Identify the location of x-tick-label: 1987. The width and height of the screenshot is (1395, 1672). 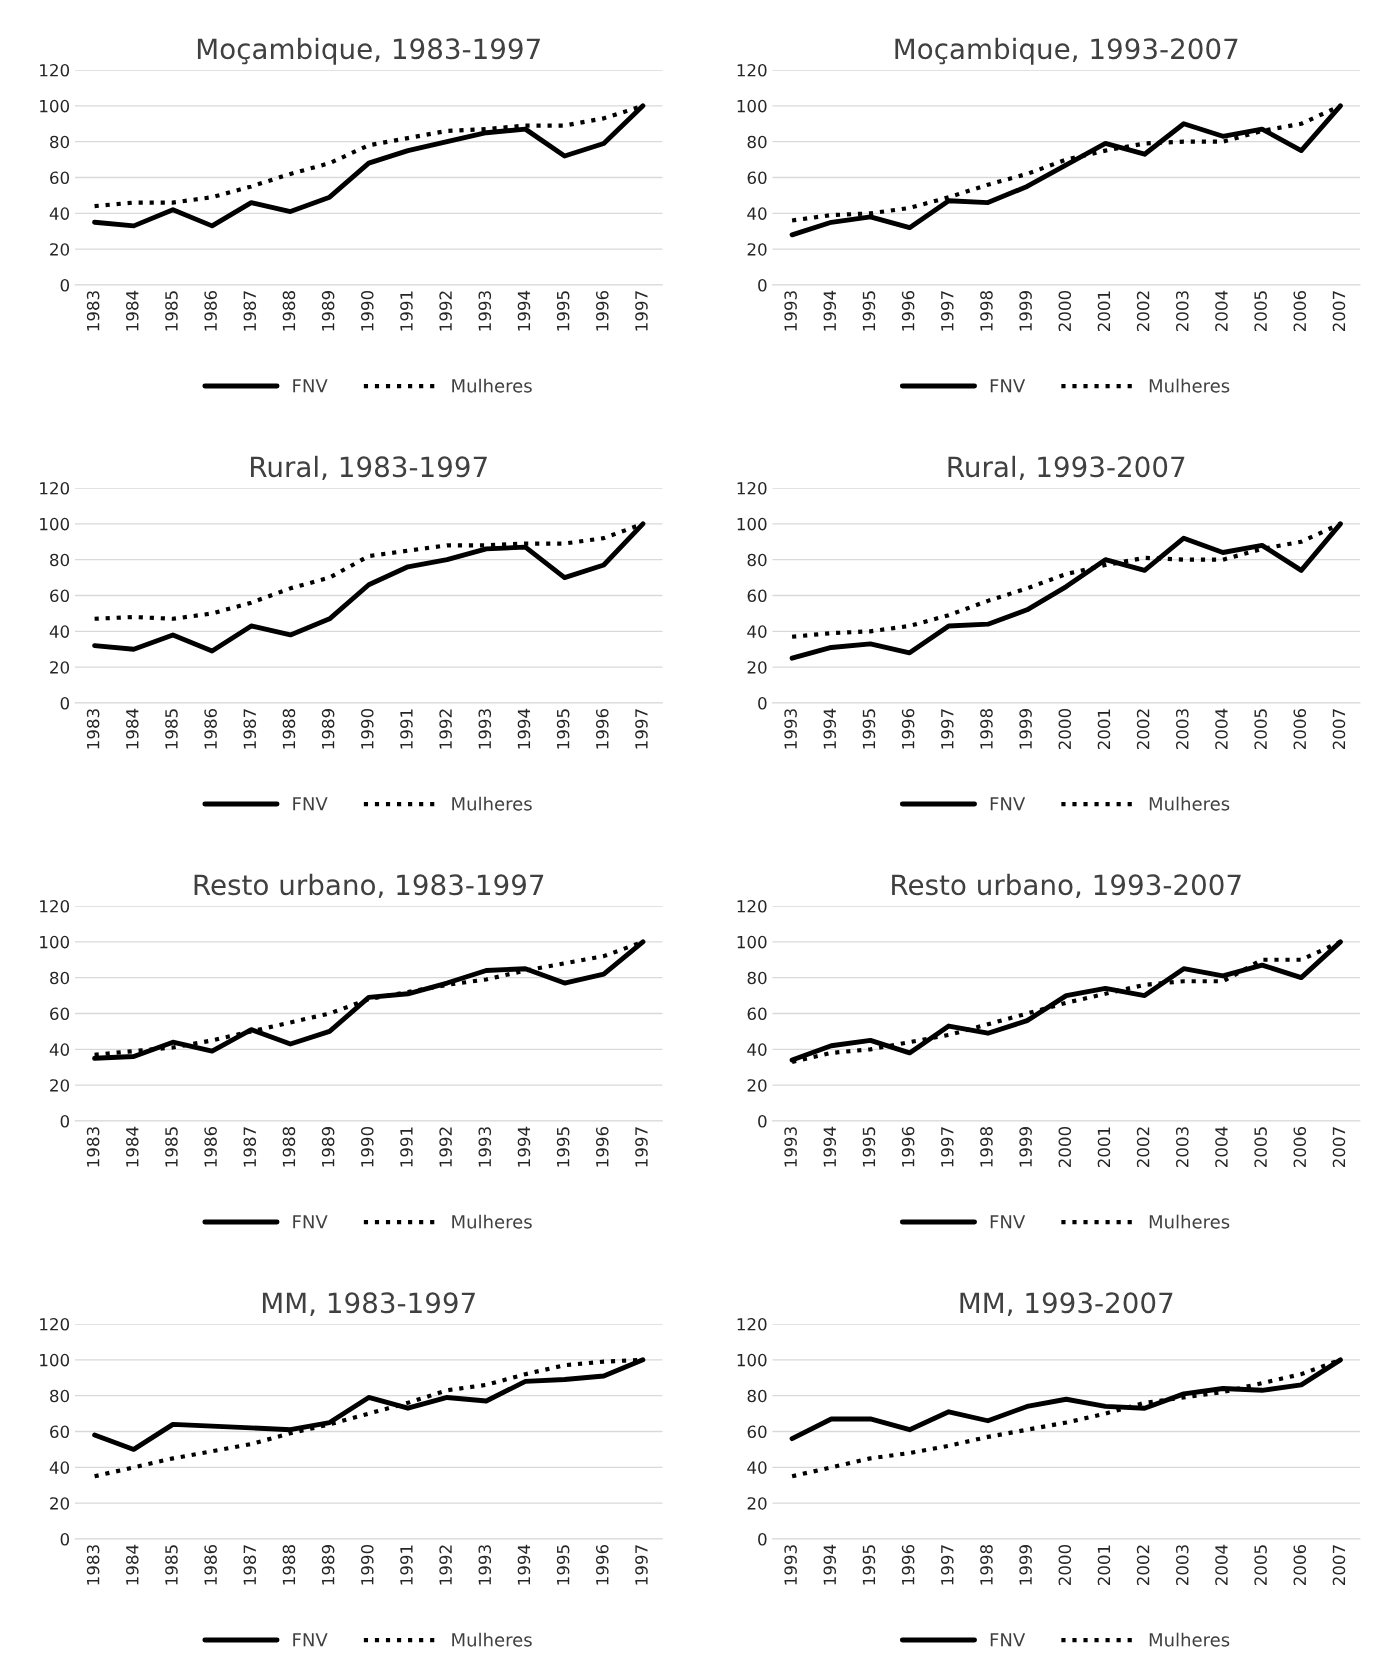
(250, 1147).